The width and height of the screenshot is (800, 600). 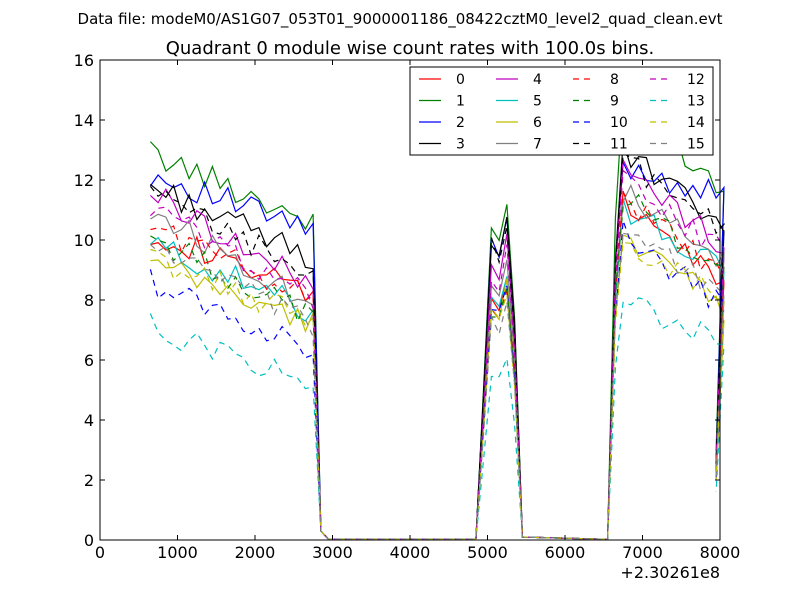 What do you see at coordinates (89, 540) in the screenshot?
I see `y-tick-label: 0` at bounding box center [89, 540].